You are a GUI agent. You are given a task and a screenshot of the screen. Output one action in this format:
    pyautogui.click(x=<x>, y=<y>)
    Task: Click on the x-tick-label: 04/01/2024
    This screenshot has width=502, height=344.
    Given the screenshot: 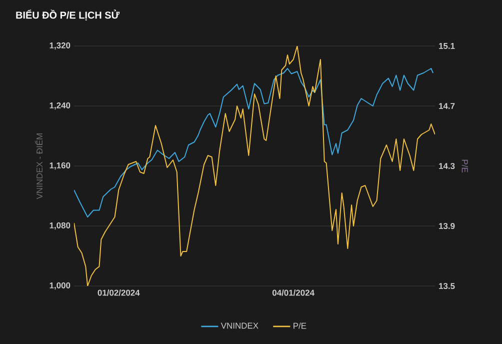 What is the action you would take?
    pyautogui.click(x=293, y=293)
    